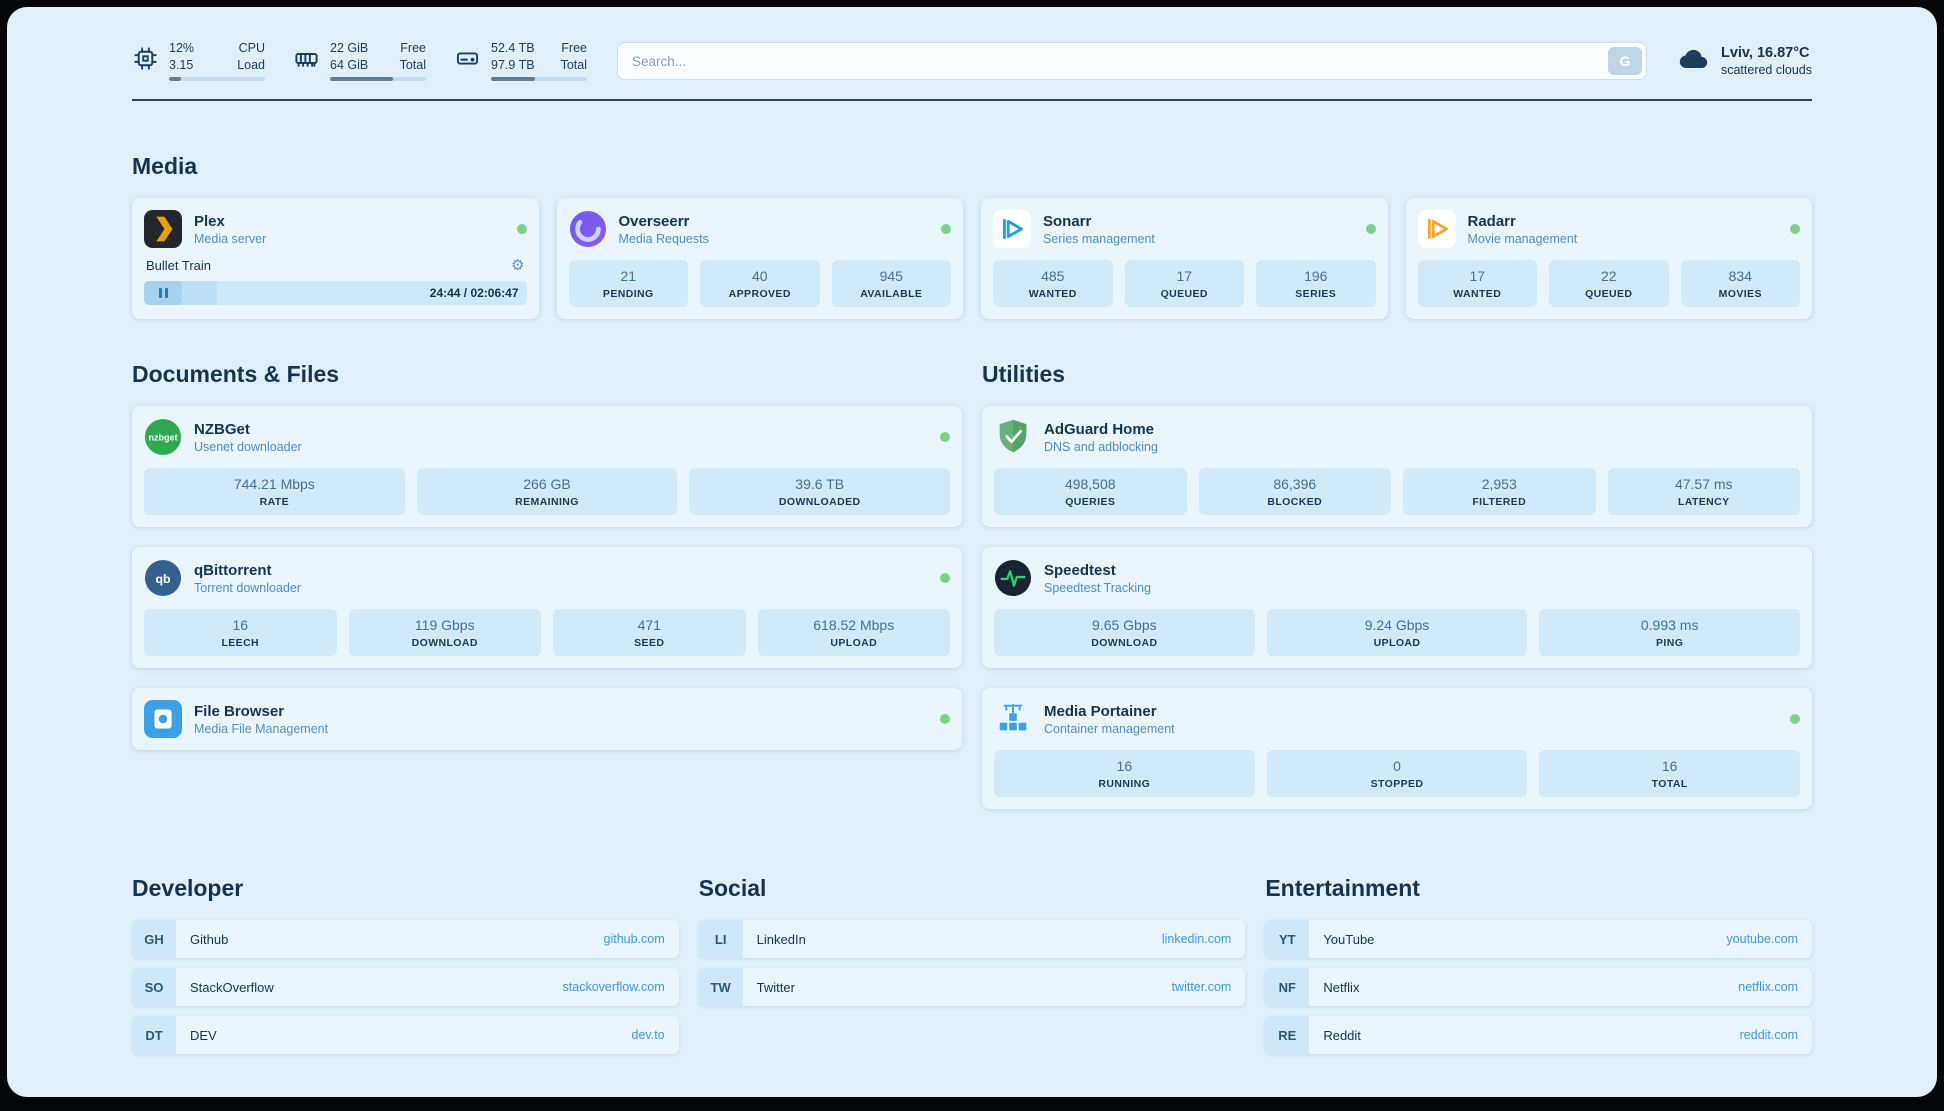  I want to click on resource-widgets: 12% CPU 3.15 Load, so click(359, 61).